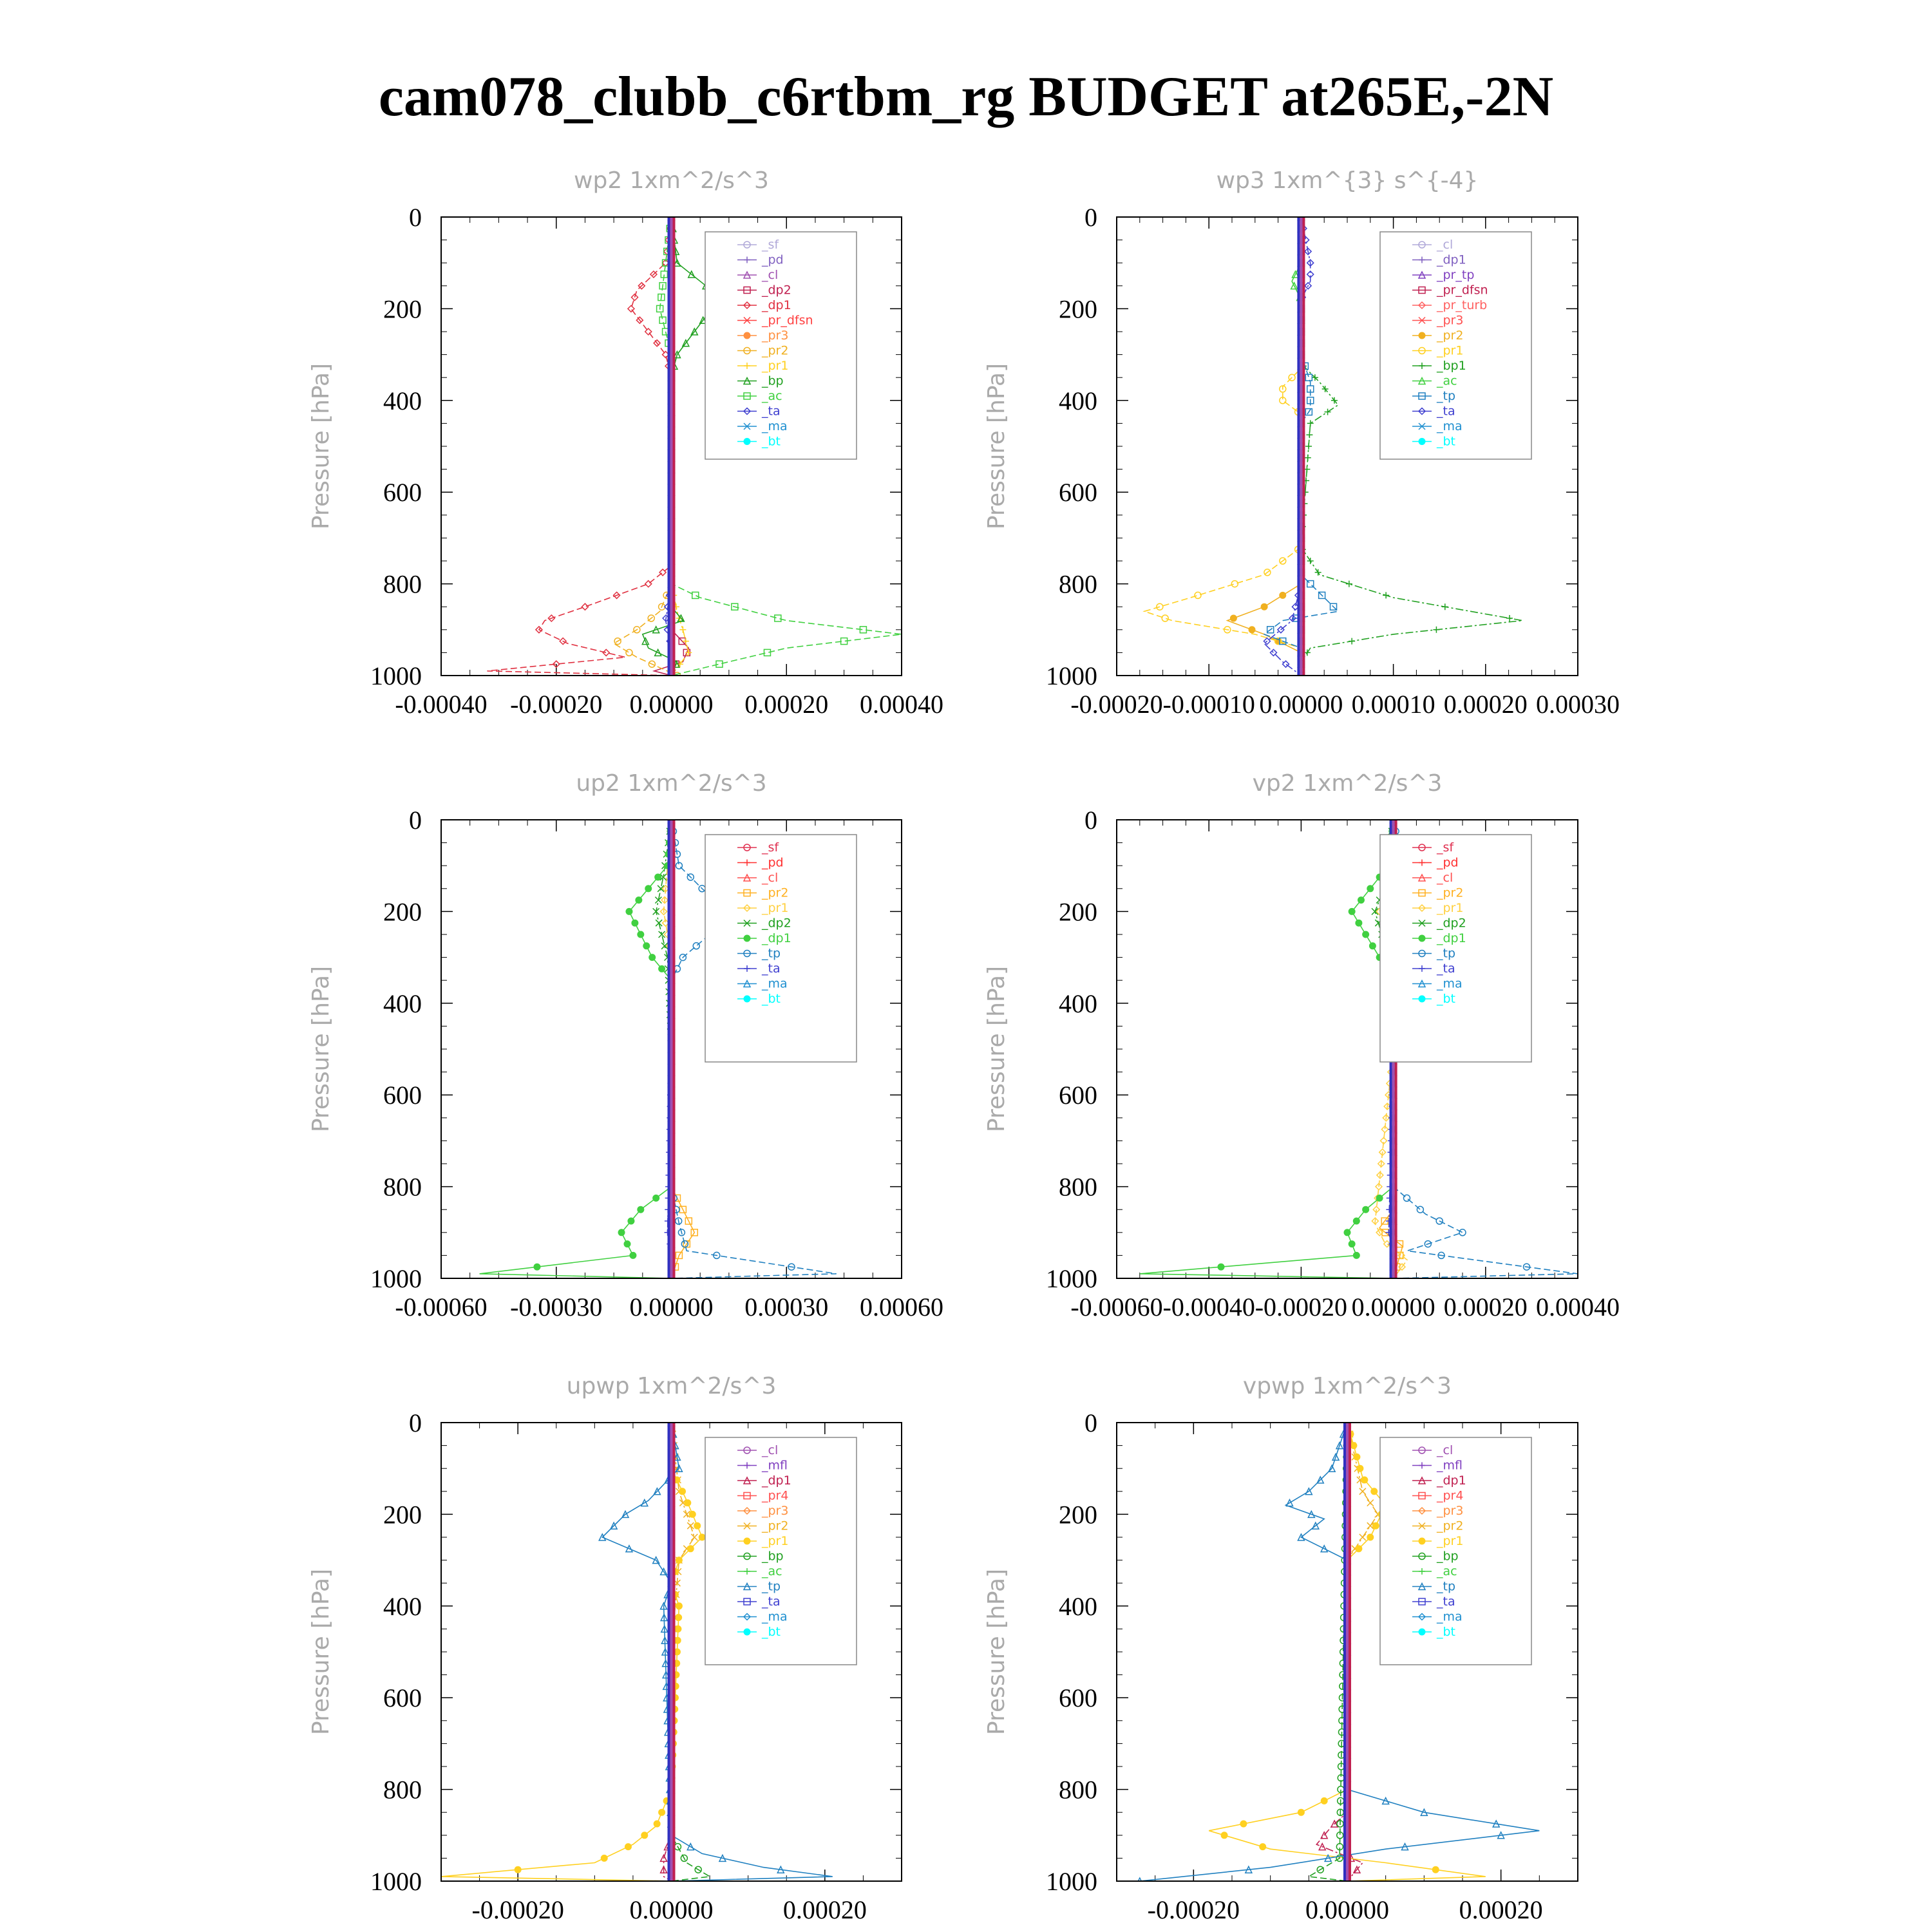  What do you see at coordinates (775, 1617) in the screenshot?
I see `legend-label: _ma` at bounding box center [775, 1617].